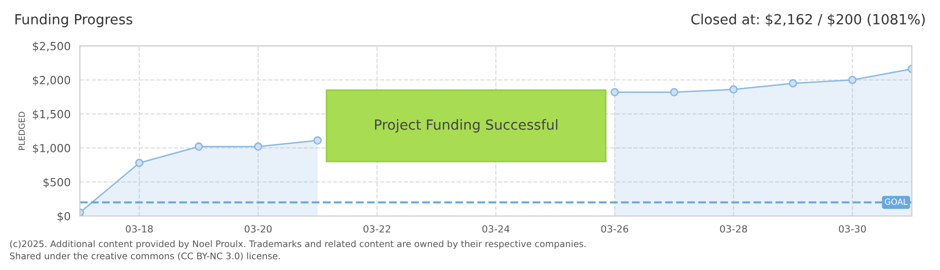 This screenshot has width=940, height=270. What do you see at coordinates (51, 149) in the screenshot?
I see `y-tick-label: $1,000` at bounding box center [51, 149].